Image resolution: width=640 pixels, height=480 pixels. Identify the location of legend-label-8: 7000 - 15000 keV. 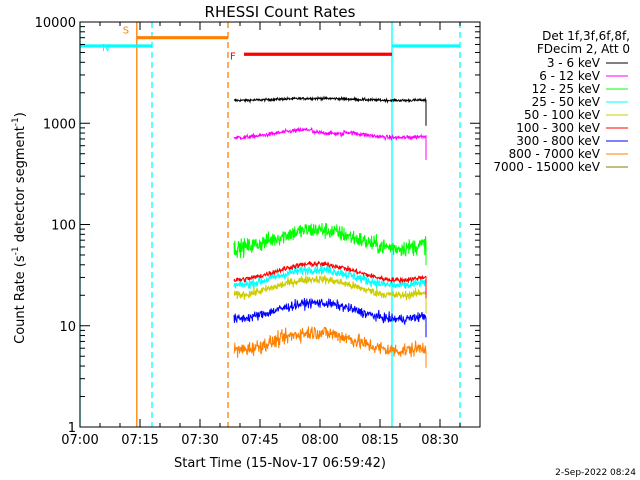
(546, 167).